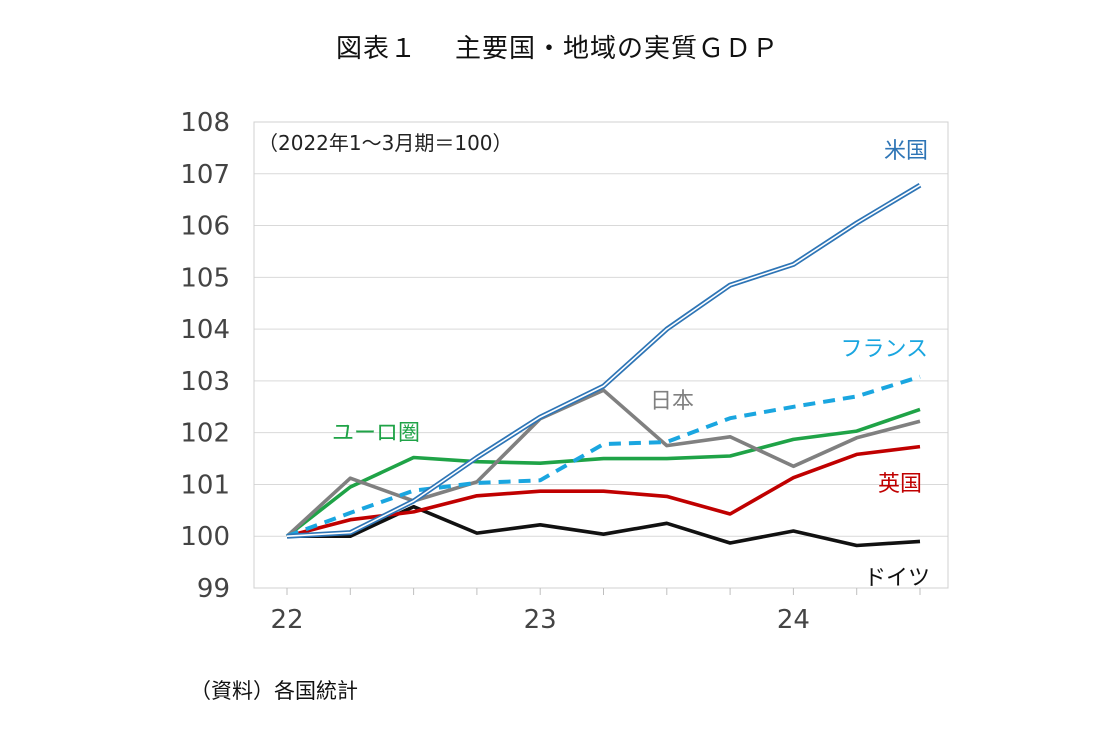 Image resolution: width=1115 pixels, height=732 pixels. Describe the element at coordinates (274, 691) in the screenshot. I see `source-note: （資料）各国統計` at that location.